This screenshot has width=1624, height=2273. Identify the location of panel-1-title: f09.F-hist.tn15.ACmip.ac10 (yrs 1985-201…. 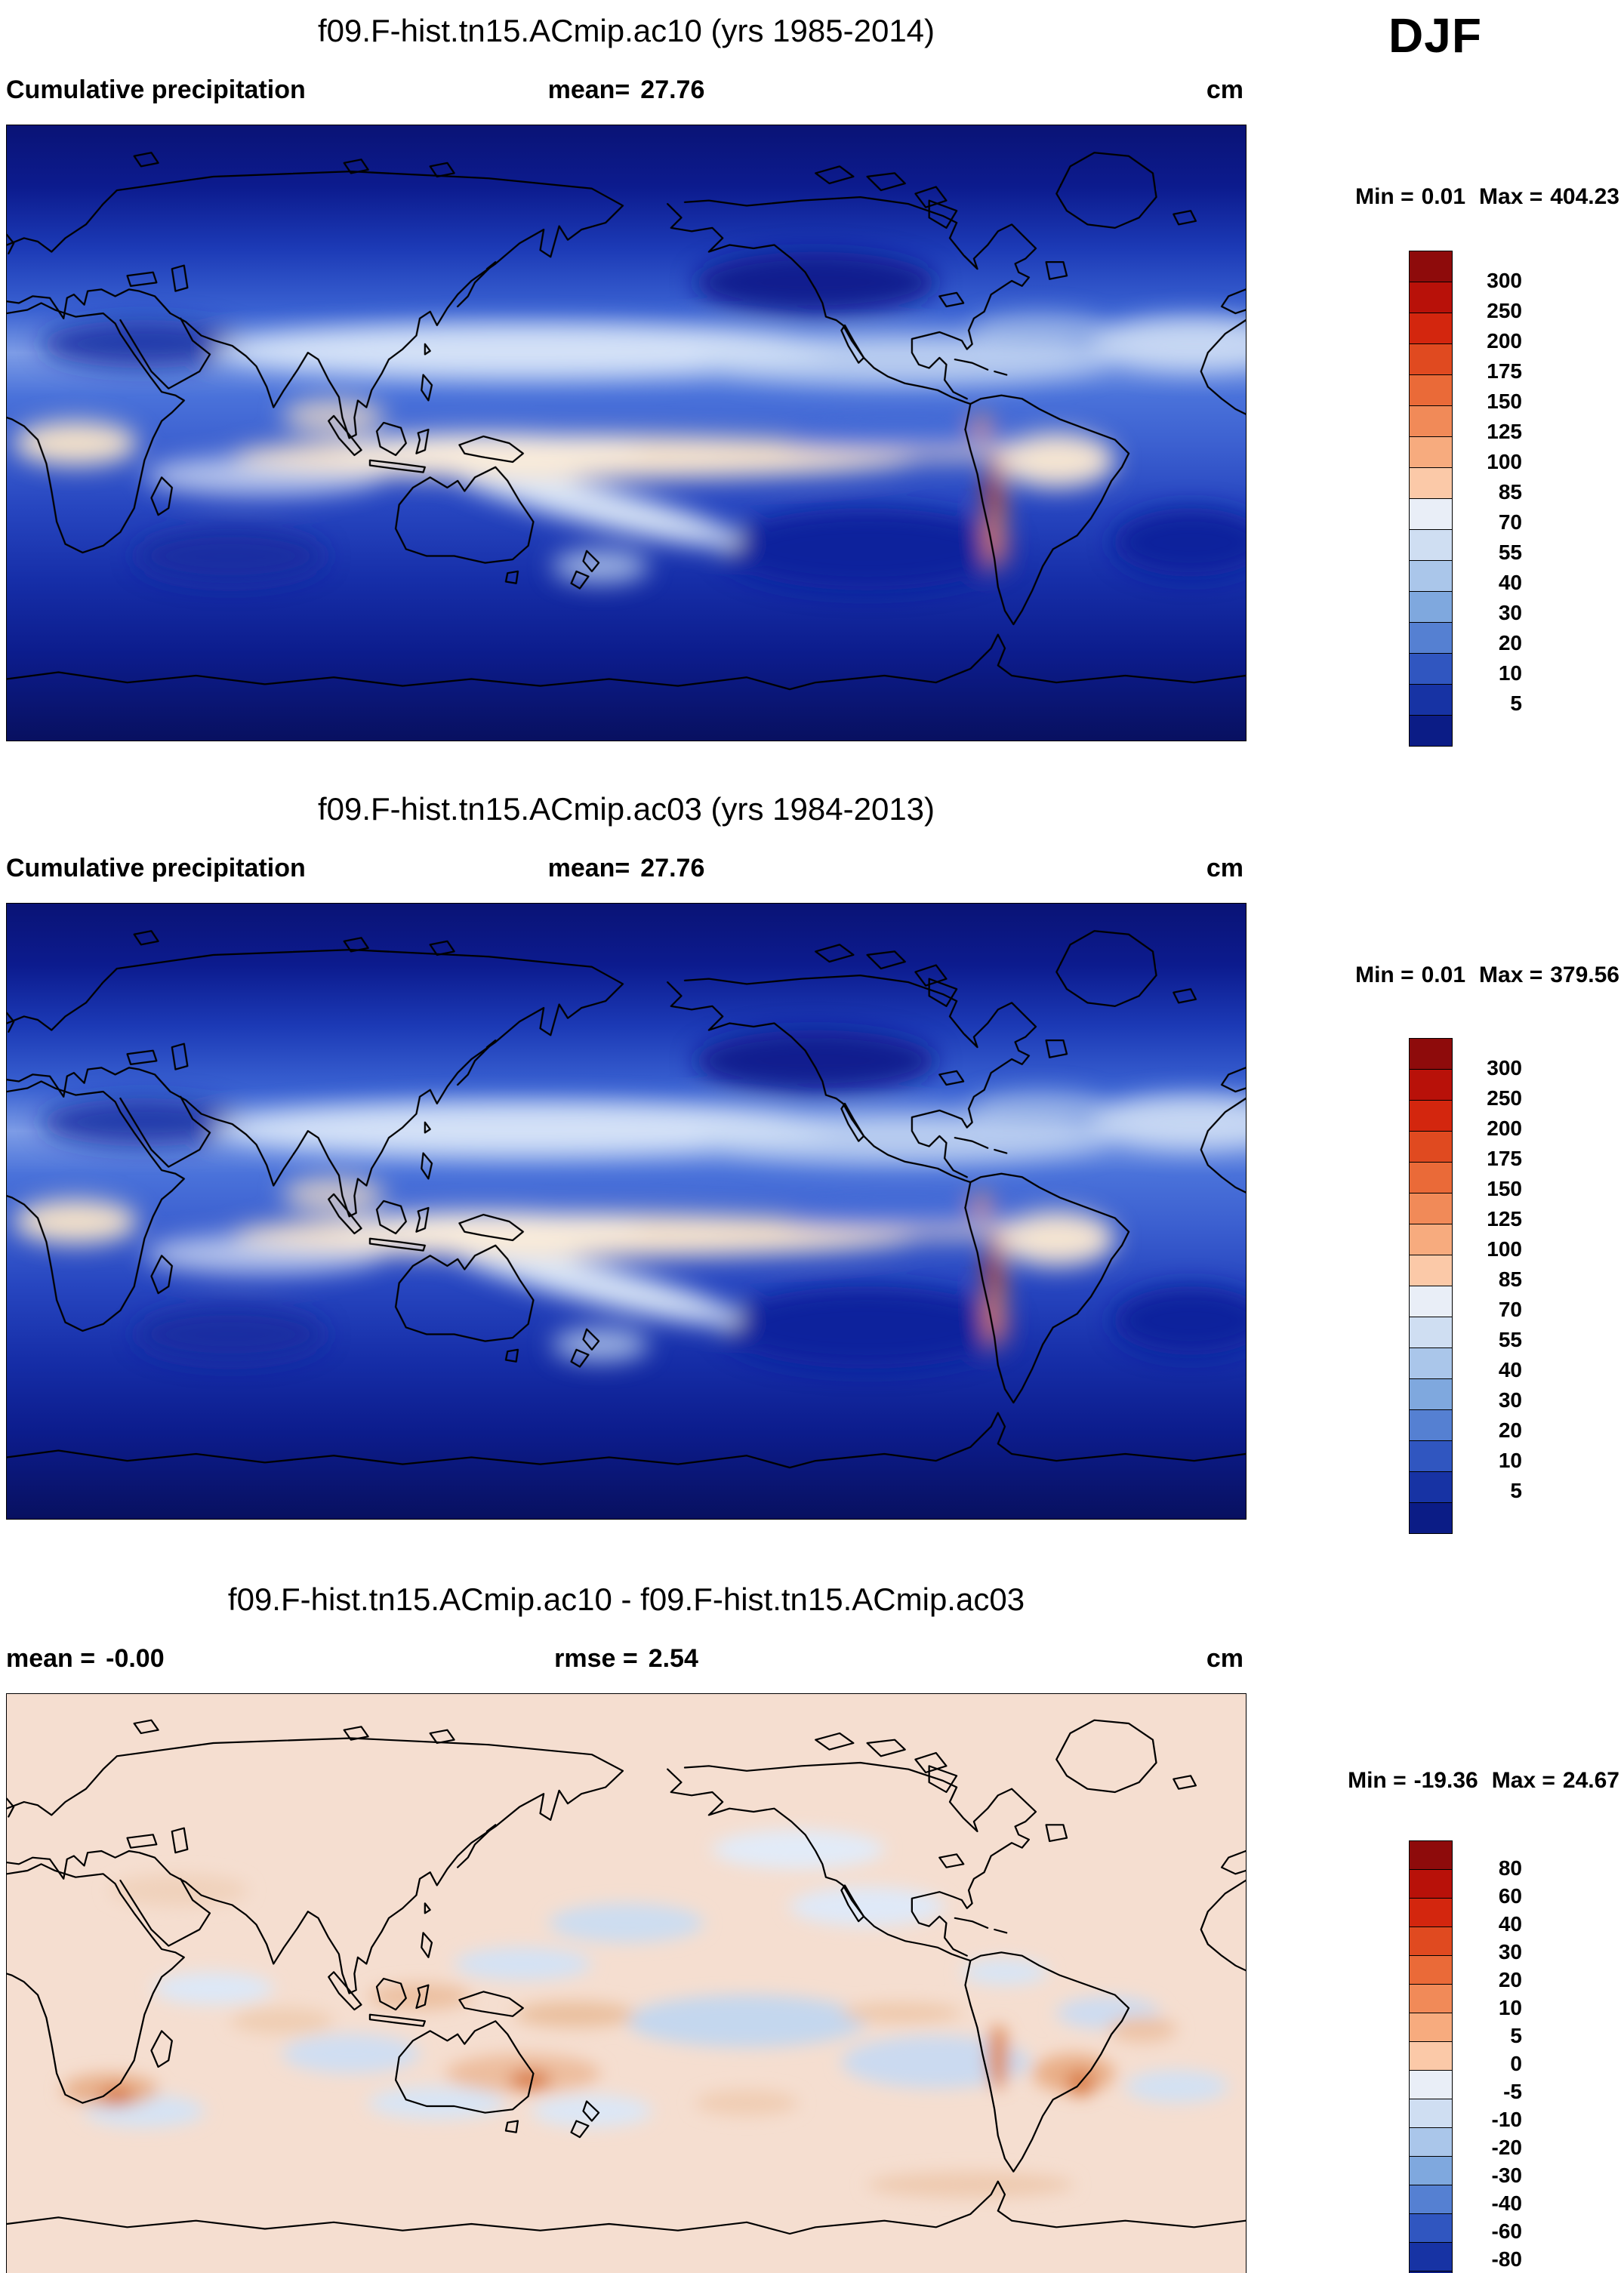
(626, 30).